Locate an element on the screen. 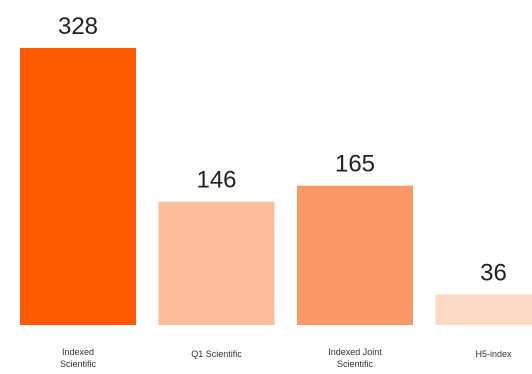 The height and width of the screenshot is (374, 532). category-label-0: Indexed Scientific is located at coordinates (78, 358).